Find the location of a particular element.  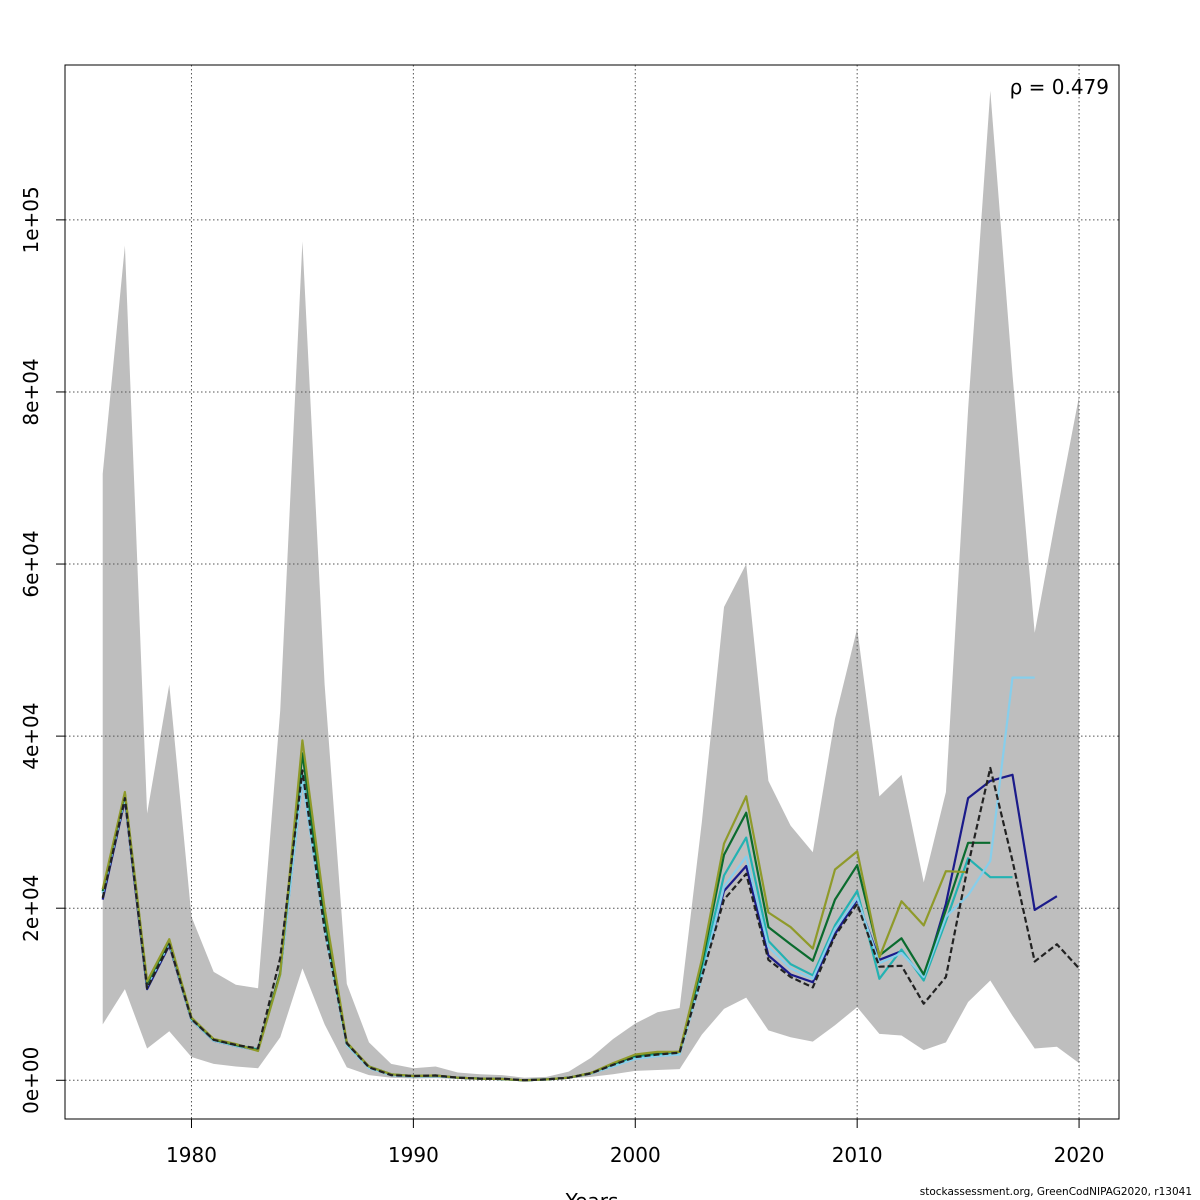

y-tick-label: 1e+05 is located at coordinates (31, 219).